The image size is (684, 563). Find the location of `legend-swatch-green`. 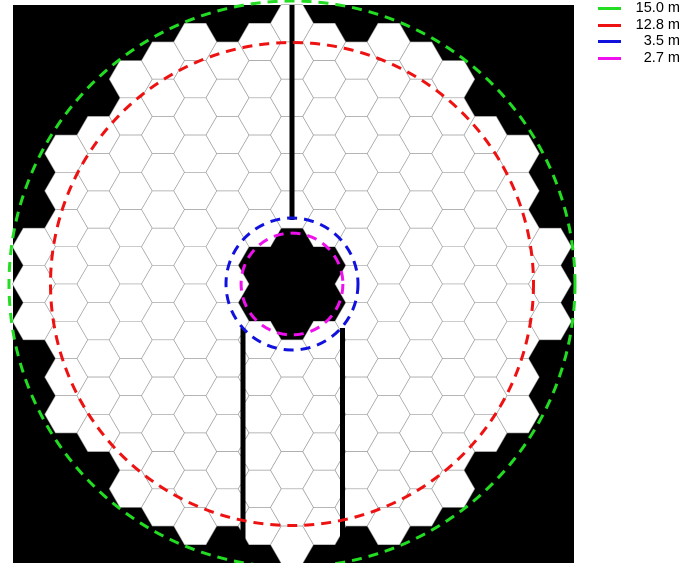

legend-swatch-green is located at coordinates (609, 8).